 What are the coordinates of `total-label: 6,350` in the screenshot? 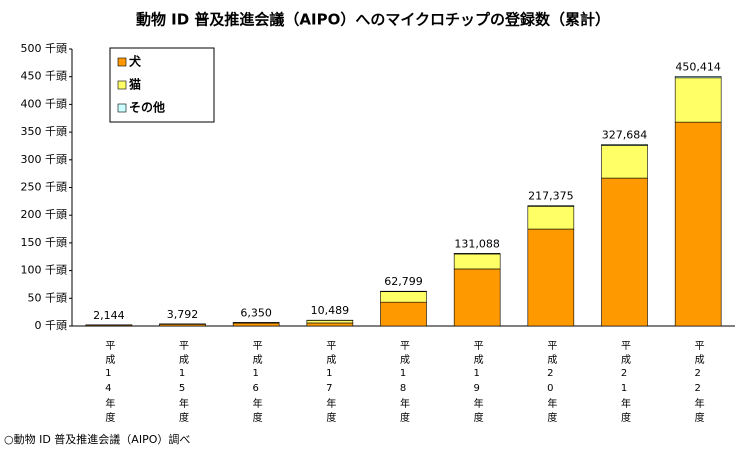 It's located at (256, 312).